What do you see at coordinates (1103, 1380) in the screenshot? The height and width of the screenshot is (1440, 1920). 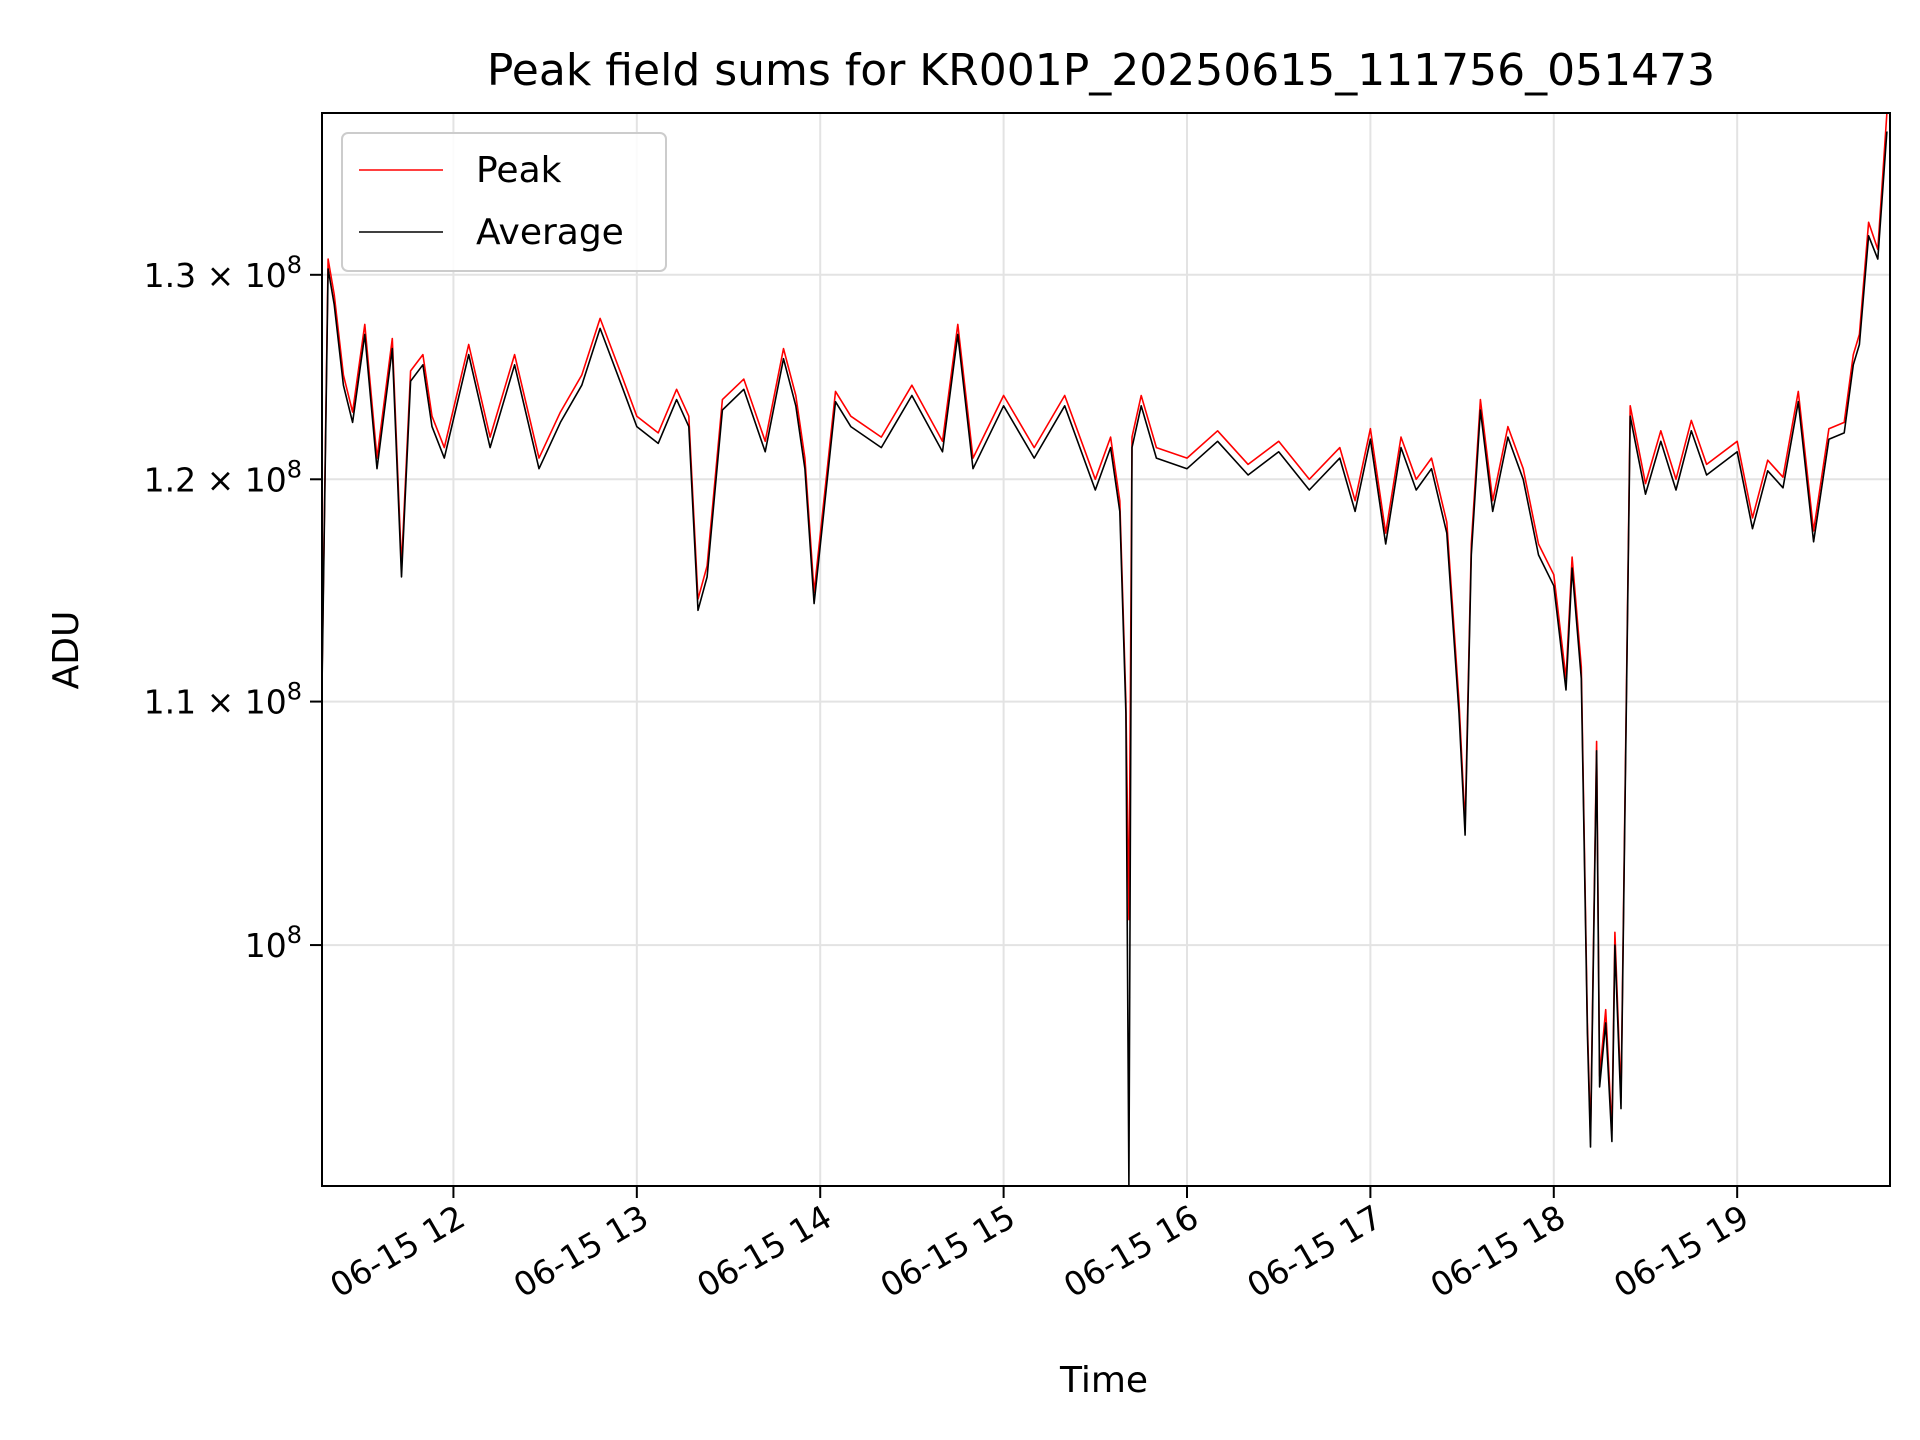 I see `x-axis-label: Time` at bounding box center [1103, 1380].